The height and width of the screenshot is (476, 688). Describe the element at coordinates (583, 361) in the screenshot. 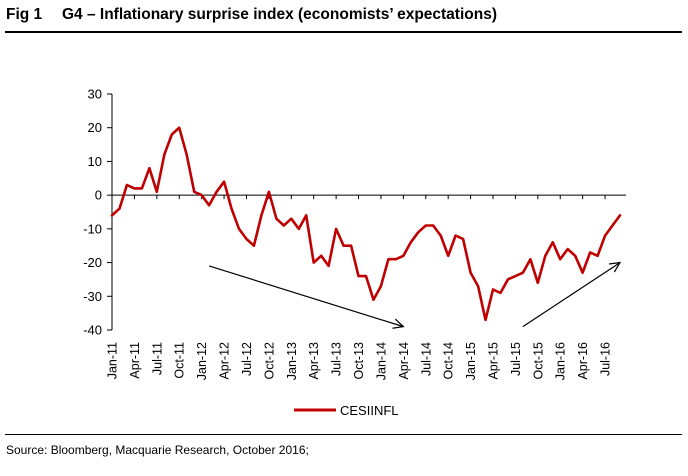

I see `x-tick-label: Apr-16` at that location.